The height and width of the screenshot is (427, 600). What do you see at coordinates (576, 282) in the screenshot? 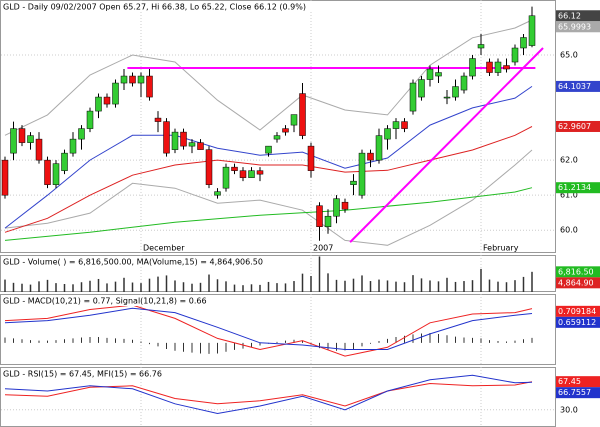
I see `value-box-label: 4,864.90` at bounding box center [576, 282].